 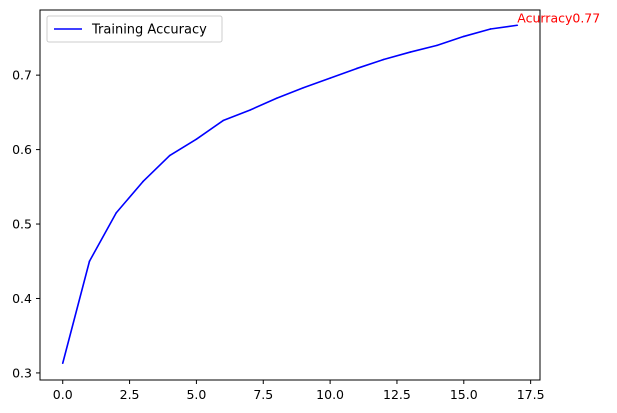 I want to click on y-tick-label: 0.6, so click(x=22, y=149).